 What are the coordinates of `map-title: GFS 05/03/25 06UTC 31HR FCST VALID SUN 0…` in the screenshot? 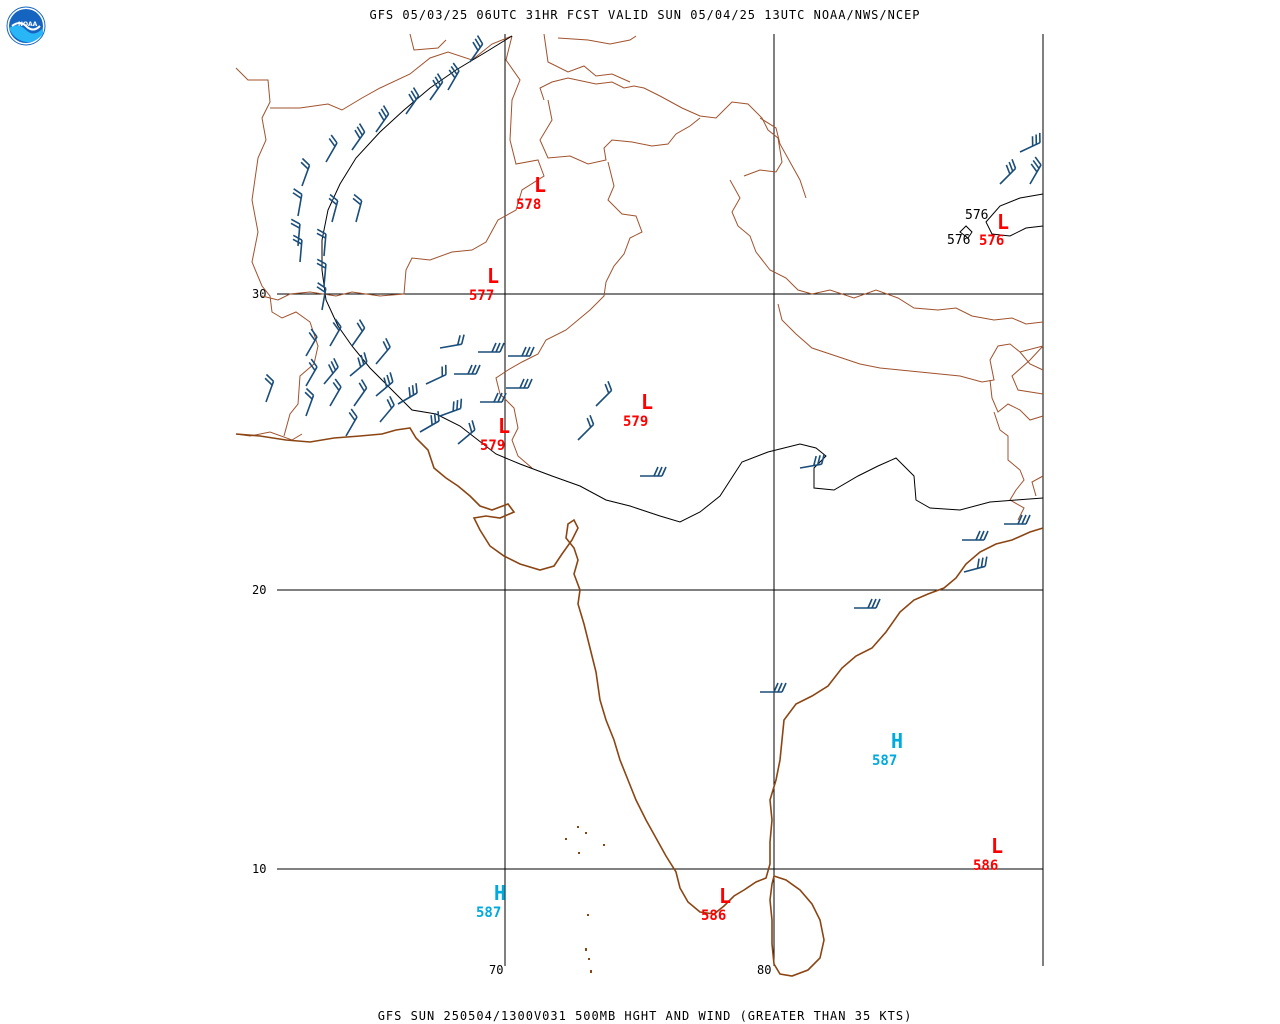 It's located at (645, 15).